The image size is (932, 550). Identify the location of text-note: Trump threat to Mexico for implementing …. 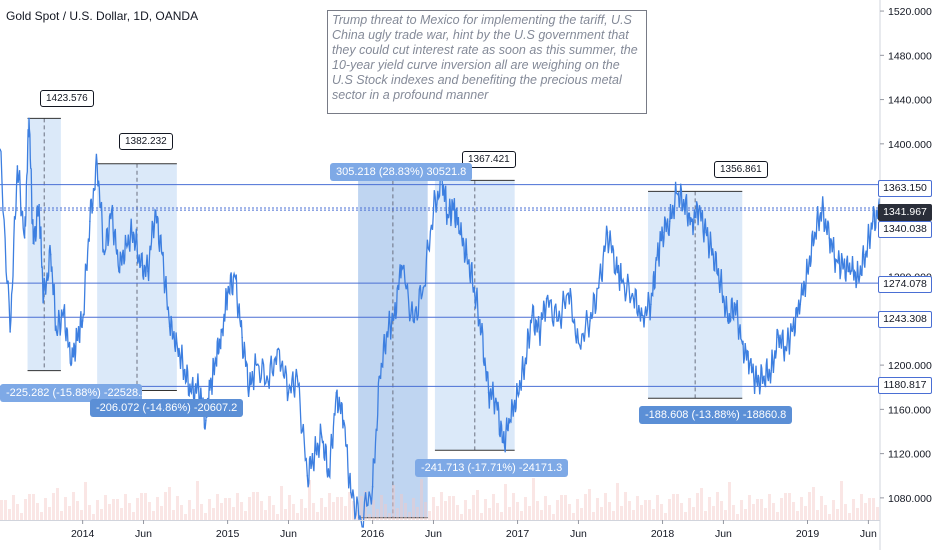
(487, 62).